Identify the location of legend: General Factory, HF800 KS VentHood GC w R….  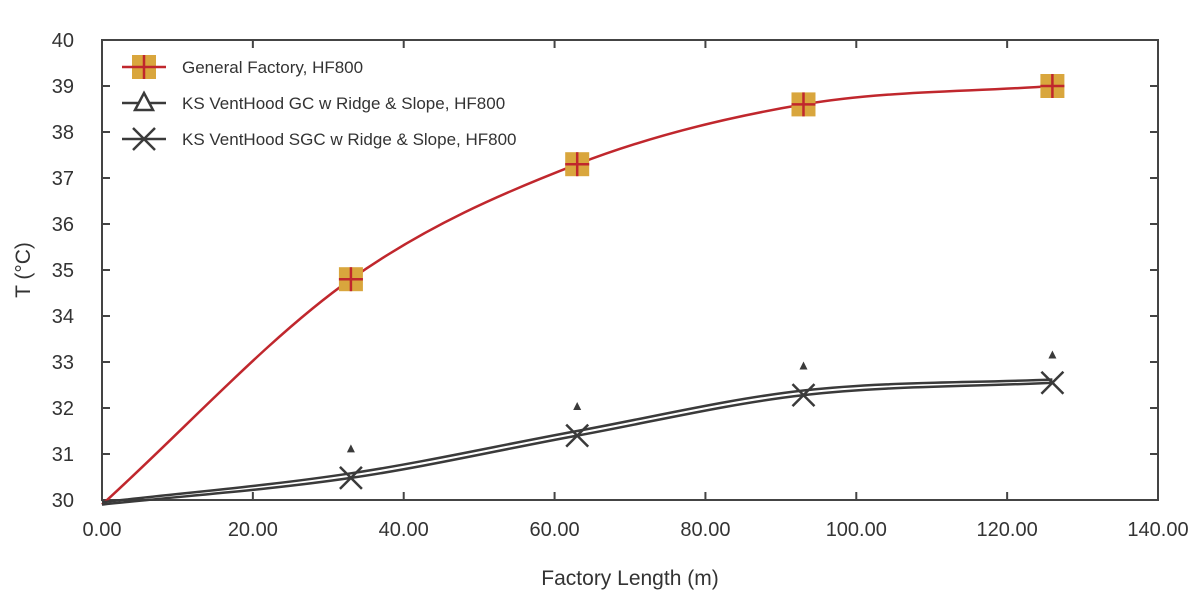
(319, 103).